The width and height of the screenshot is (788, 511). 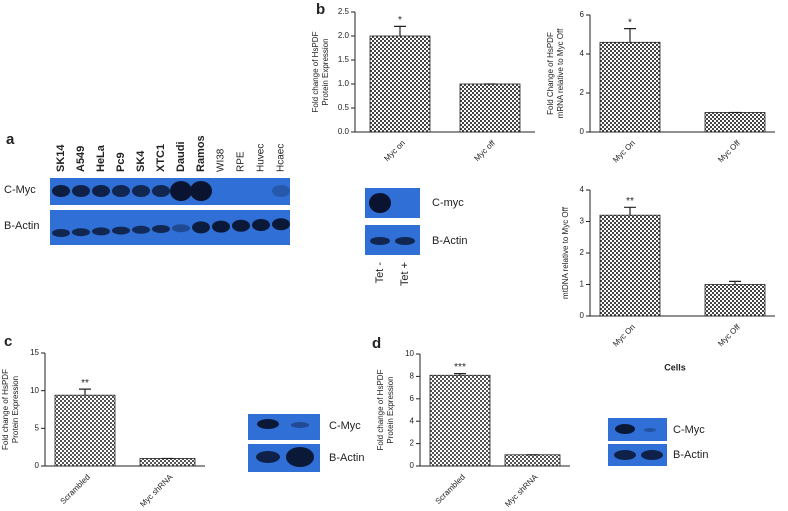 What do you see at coordinates (412, 376) in the screenshot?
I see `y-tick-label: 8` at bounding box center [412, 376].